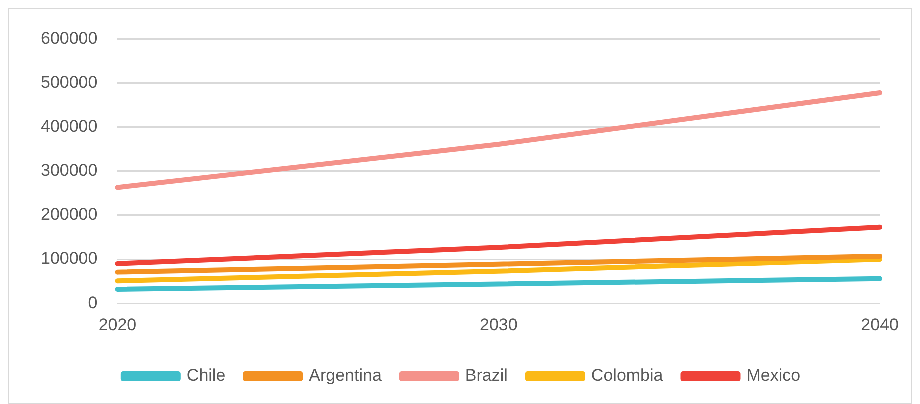  What do you see at coordinates (93, 302) in the screenshot?
I see `y-tick-label: 0` at bounding box center [93, 302].